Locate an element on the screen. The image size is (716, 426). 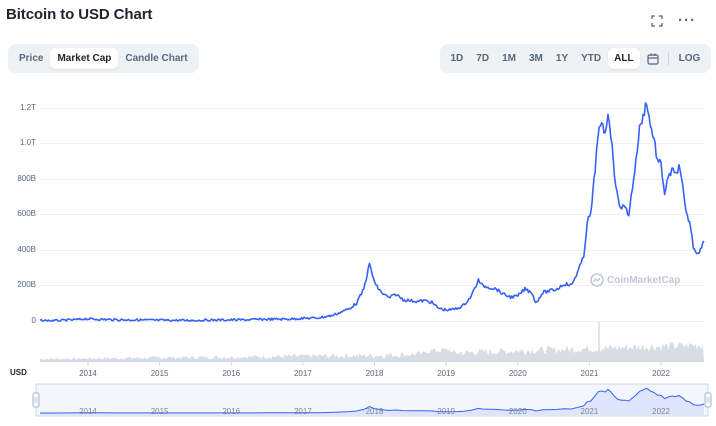
tab-market-cap: Market Cap is located at coordinates (84, 58).